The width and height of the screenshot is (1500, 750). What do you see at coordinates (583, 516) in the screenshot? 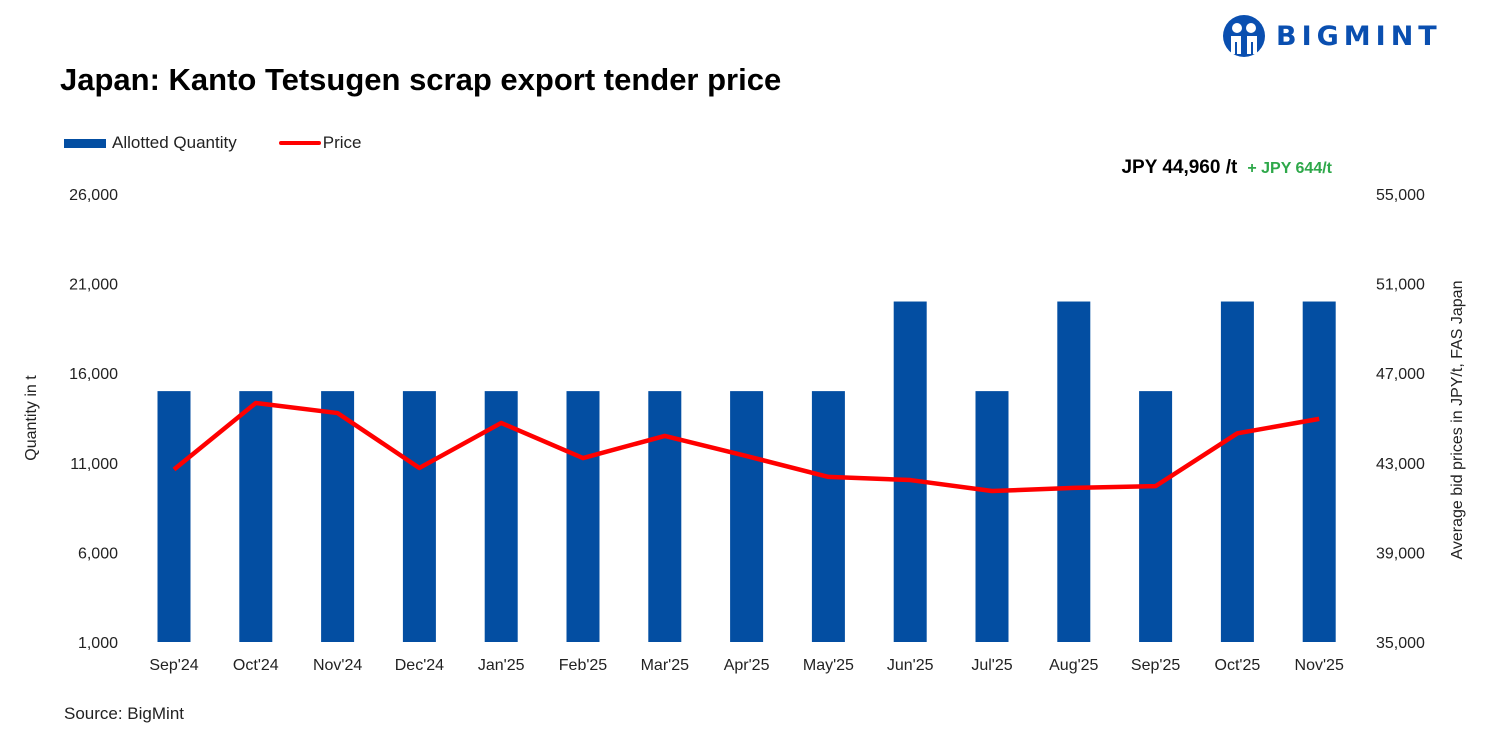
I see `bar-Feb'25` at bounding box center [583, 516].